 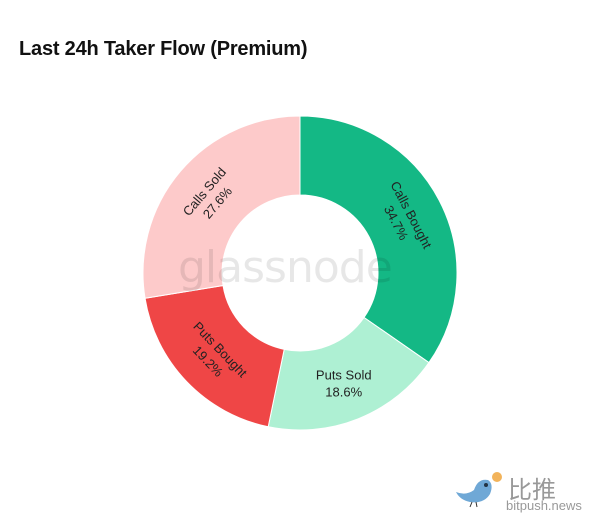 I want to click on slice-label-value: 18.6%, so click(x=343, y=392).